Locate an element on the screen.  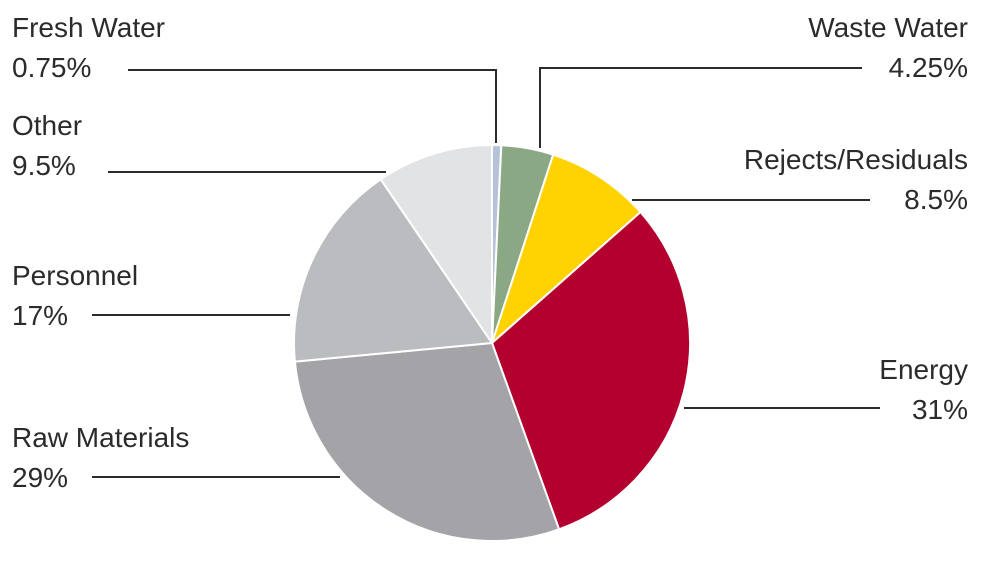
label-other: Other 9.5% is located at coordinates (47, 146).